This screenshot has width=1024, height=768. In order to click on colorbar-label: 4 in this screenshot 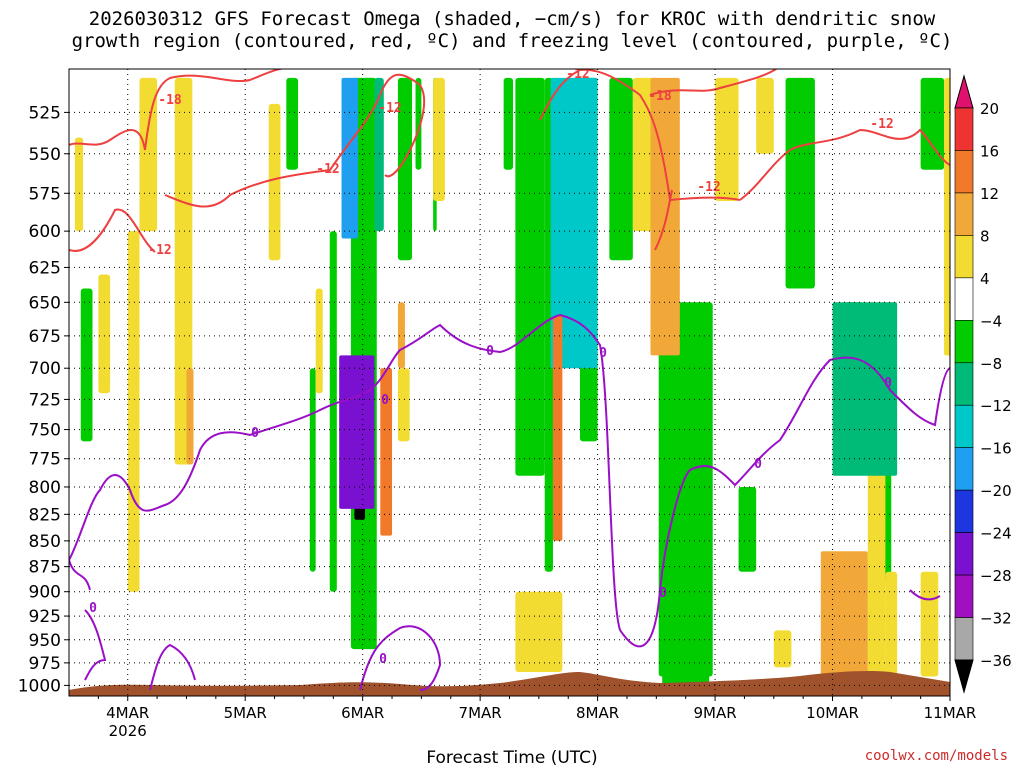, I will do `click(985, 279)`.